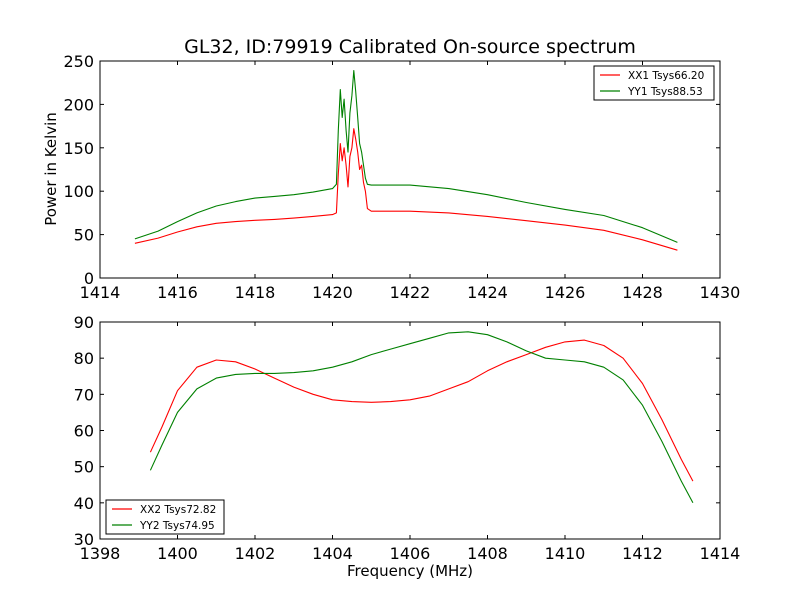 The height and width of the screenshot is (604, 800). What do you see at coordinates (78, 104) in the screenshot?
I see `top-y-tick-label: 200` at bounding box center [78, 104].